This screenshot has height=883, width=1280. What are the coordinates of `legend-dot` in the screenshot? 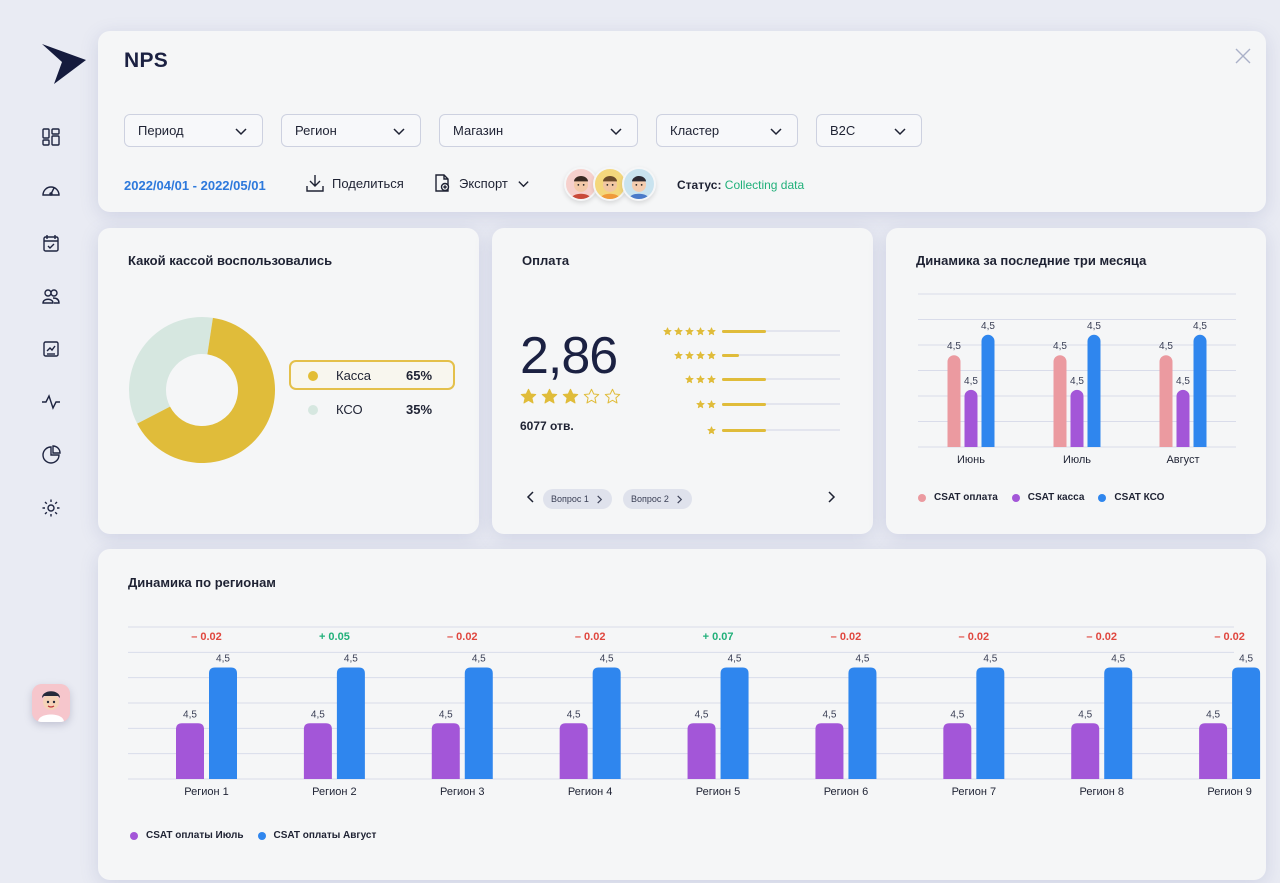 It's located at (1015, 497).